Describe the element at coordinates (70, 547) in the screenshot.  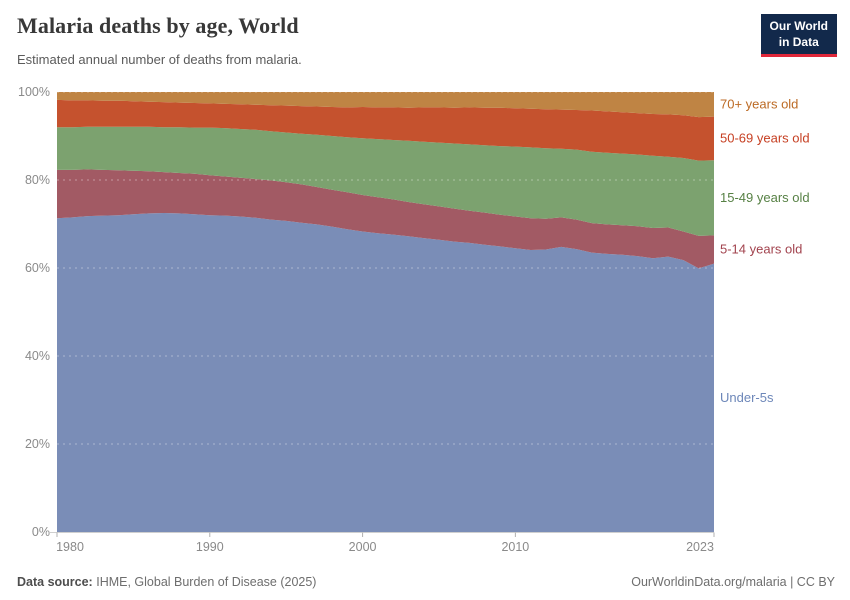
I see `x-axis-label-1980: 1980` at that location.